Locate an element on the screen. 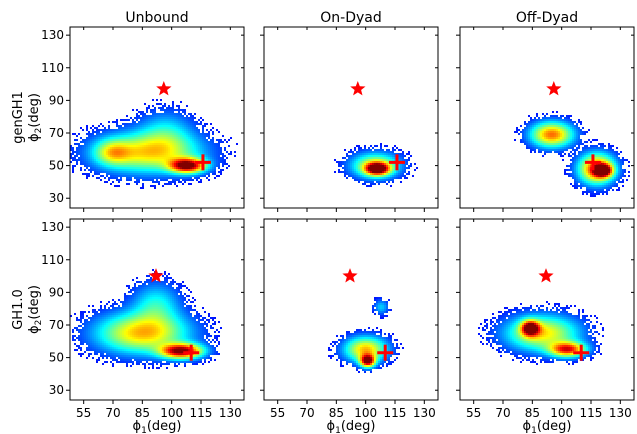 This screenshot has width=637, height=434. column-title: On-Dyad is located at coordinates (350, 18).